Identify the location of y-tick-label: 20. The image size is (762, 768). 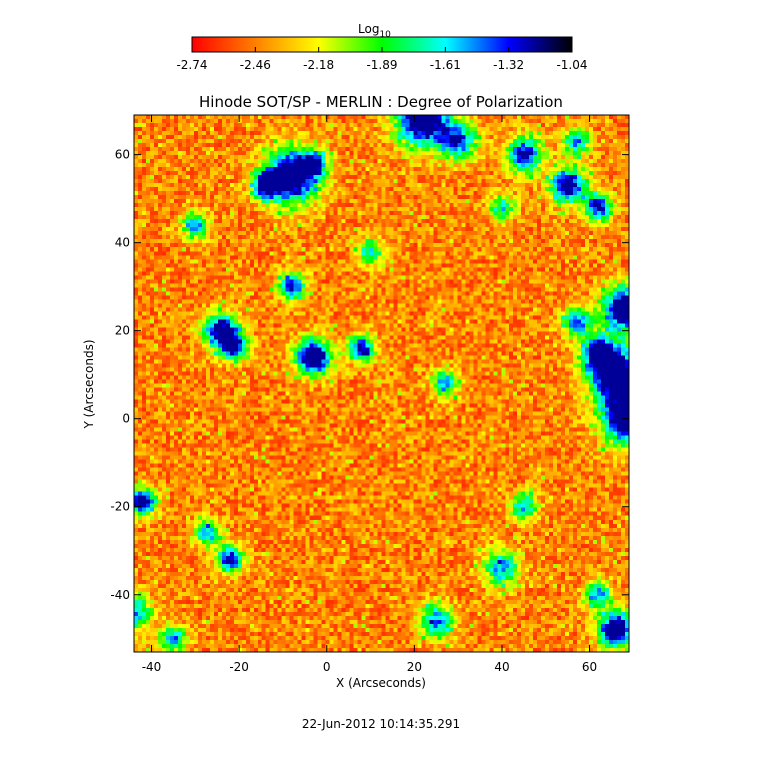
(122, 331).